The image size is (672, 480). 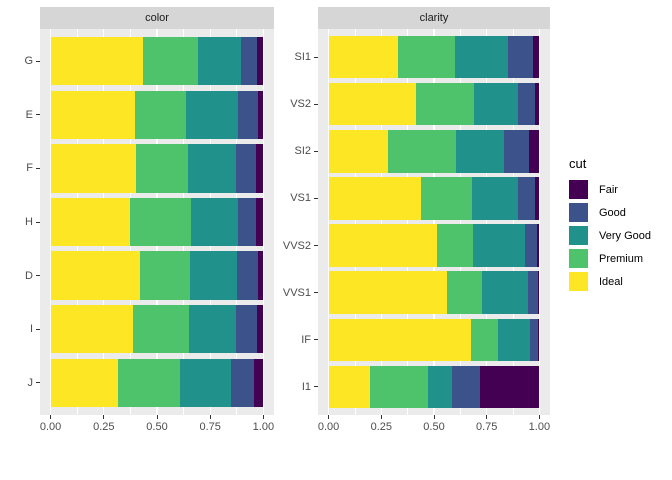 What do you see at coordinates (263, 427) in the screenshot?
I see `x-axis-tick-label: 1.00` at bounding box center [263, 427].